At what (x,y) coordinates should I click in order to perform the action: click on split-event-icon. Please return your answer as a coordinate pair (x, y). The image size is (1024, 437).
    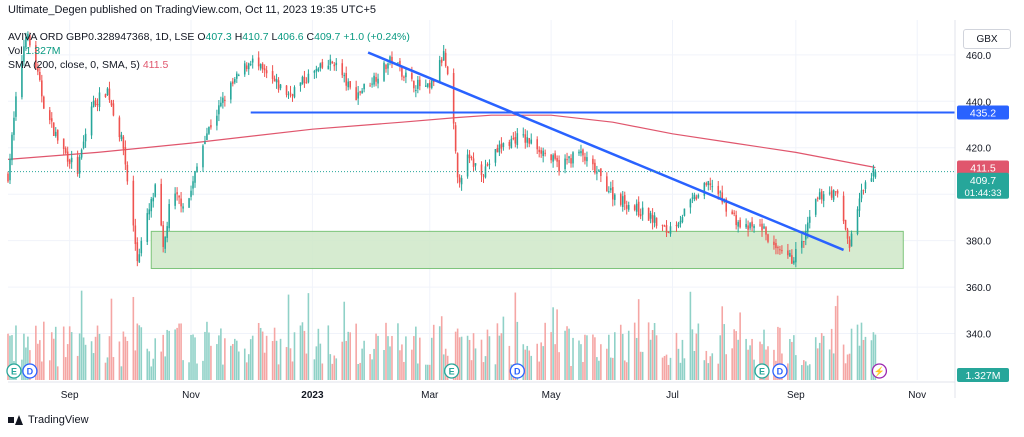
    Looking at the image, I should click on (879, 371).